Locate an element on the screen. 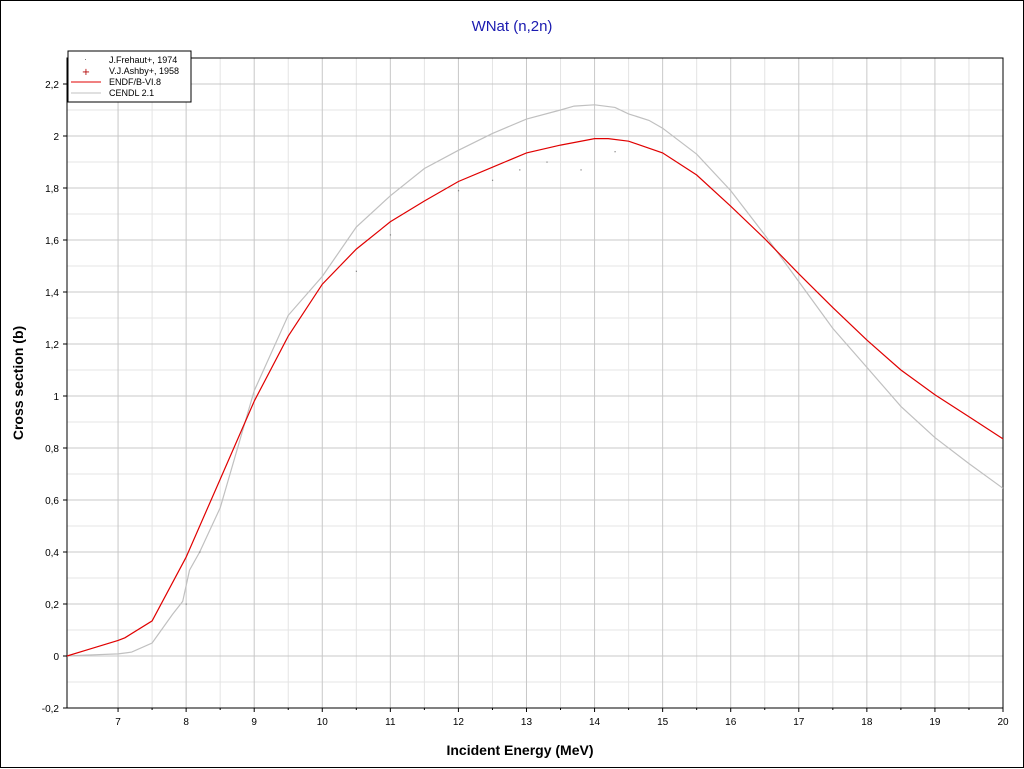 The width and height of the screenshot is (1024, 769). x-tick-label: 14 is located at coordinates (595, 722).